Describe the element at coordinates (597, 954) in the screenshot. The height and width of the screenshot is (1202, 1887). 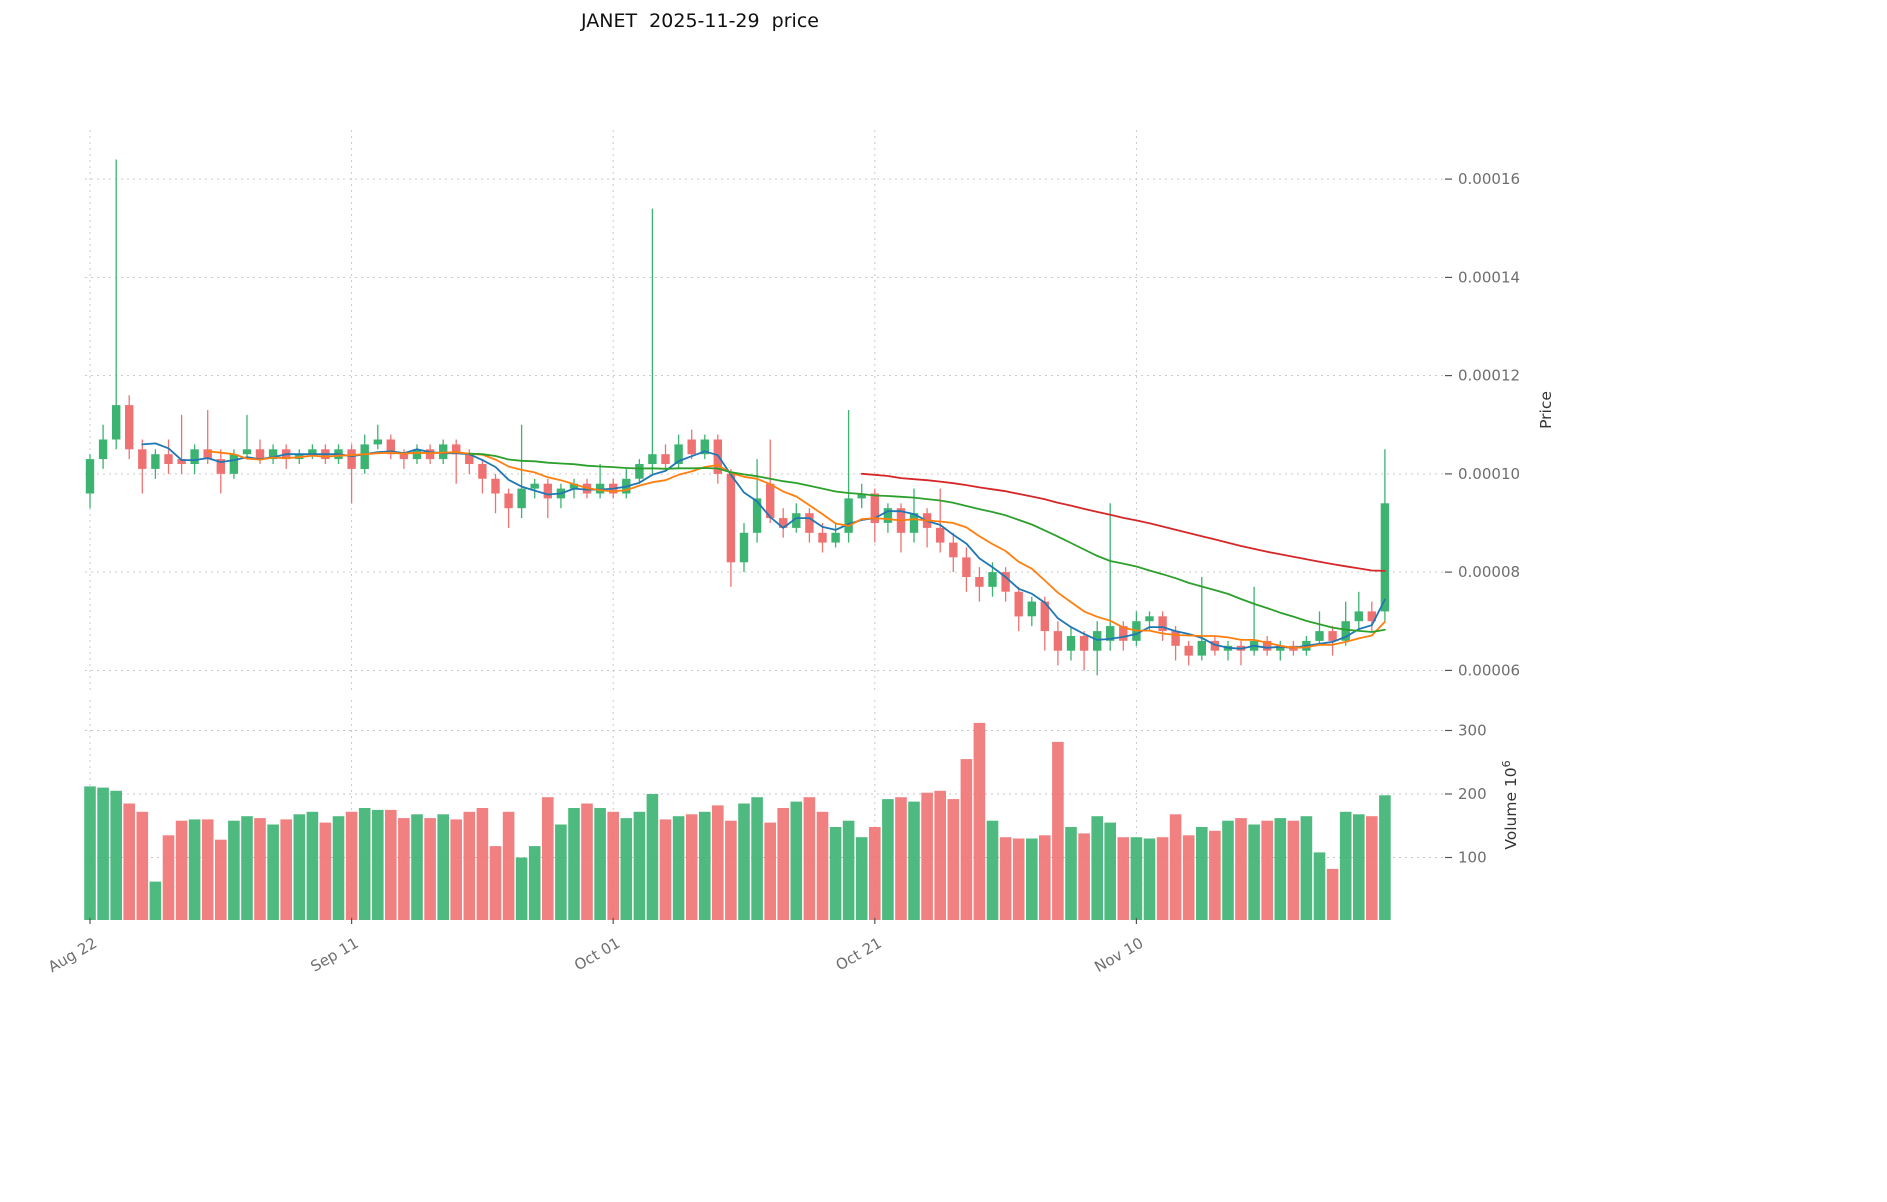
I see `x-tick-label: Oct 01` at that location.